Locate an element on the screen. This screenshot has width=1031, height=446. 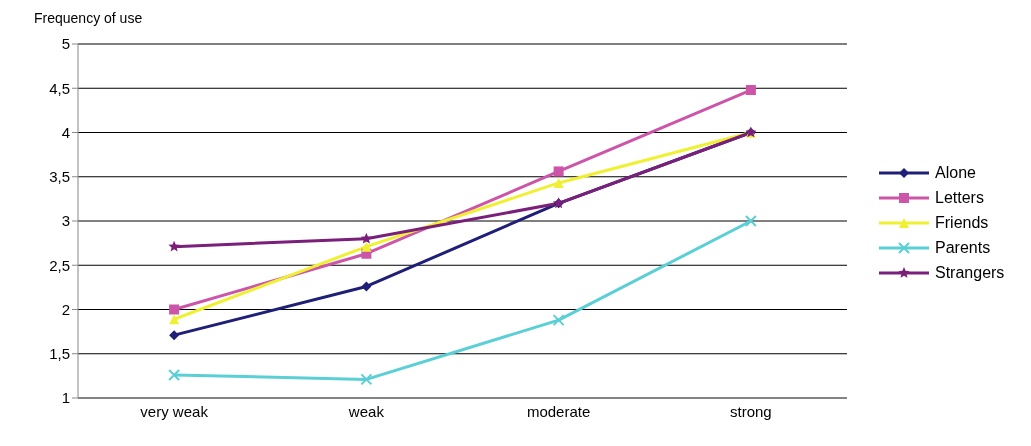
legend-label: Friends is located at coordinates (962, 223).